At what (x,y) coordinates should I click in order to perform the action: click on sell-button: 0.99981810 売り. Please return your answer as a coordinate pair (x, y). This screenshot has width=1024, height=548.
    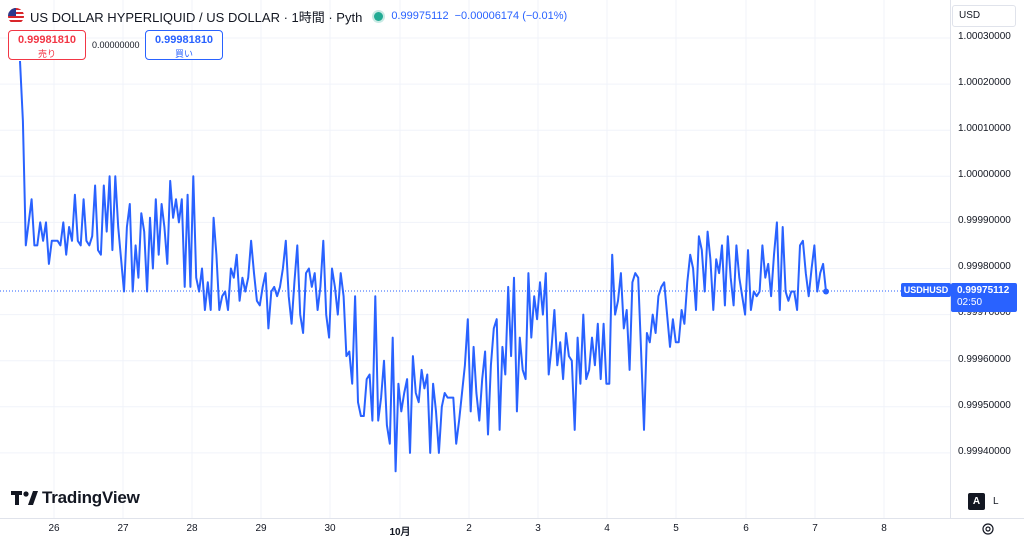
    Looking at the image, I should click on (47, 45).